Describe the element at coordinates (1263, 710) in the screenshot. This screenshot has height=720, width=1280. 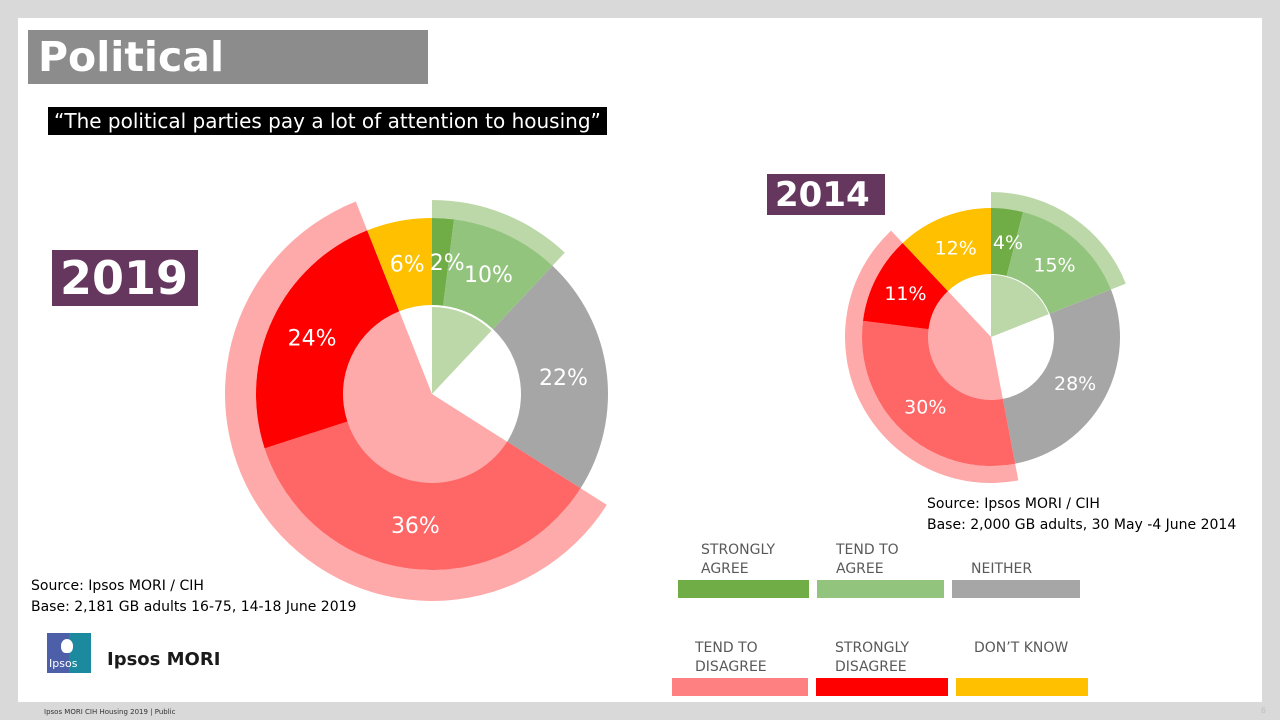
I see `page-number: 6` at that location.